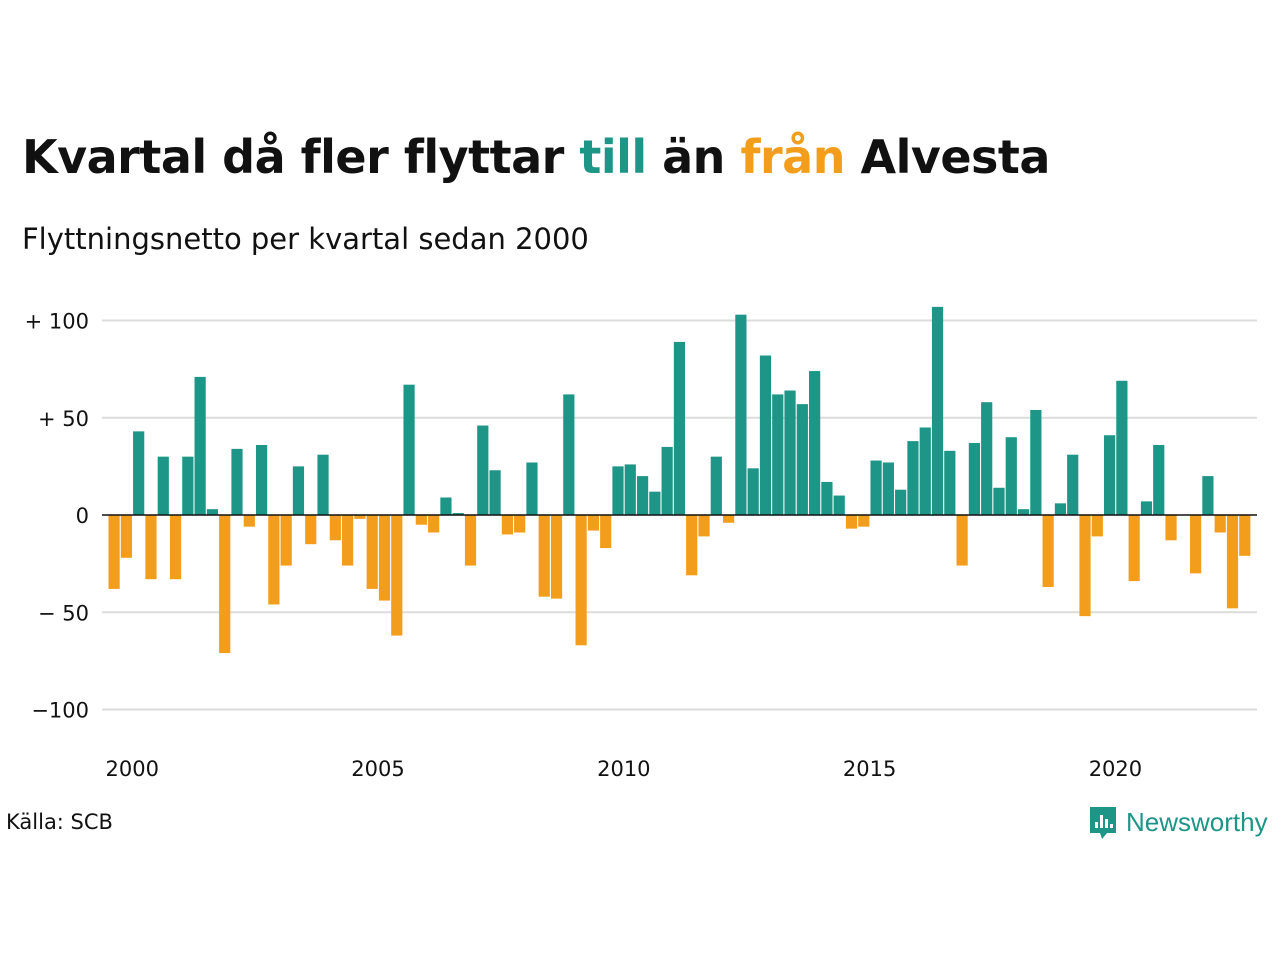  I want to click on x-tick-label: 2000, so click(132, 769).